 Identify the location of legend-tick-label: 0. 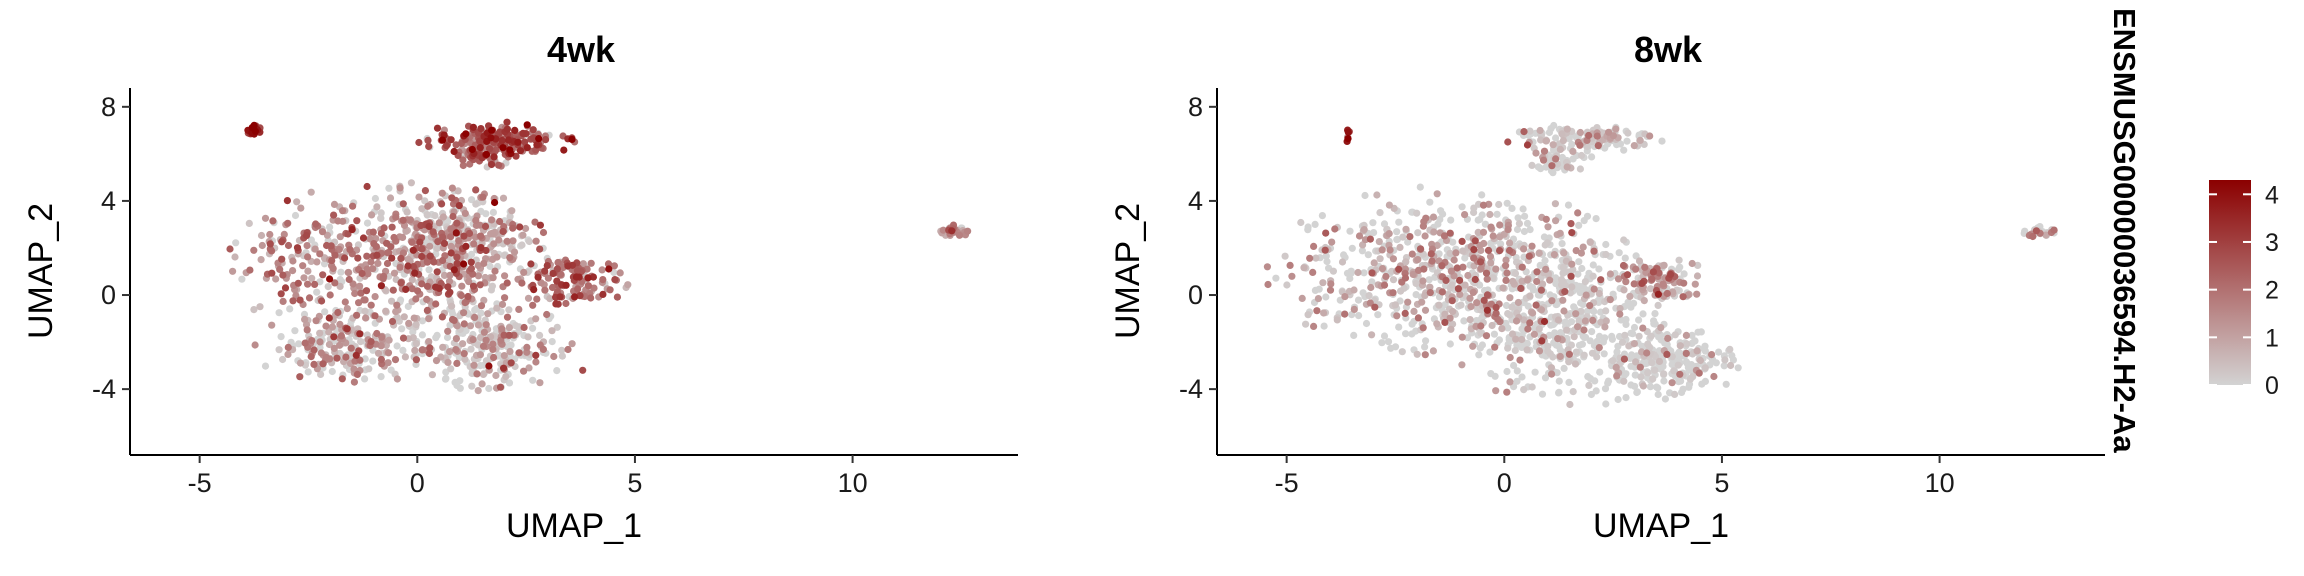
(2272, 386).